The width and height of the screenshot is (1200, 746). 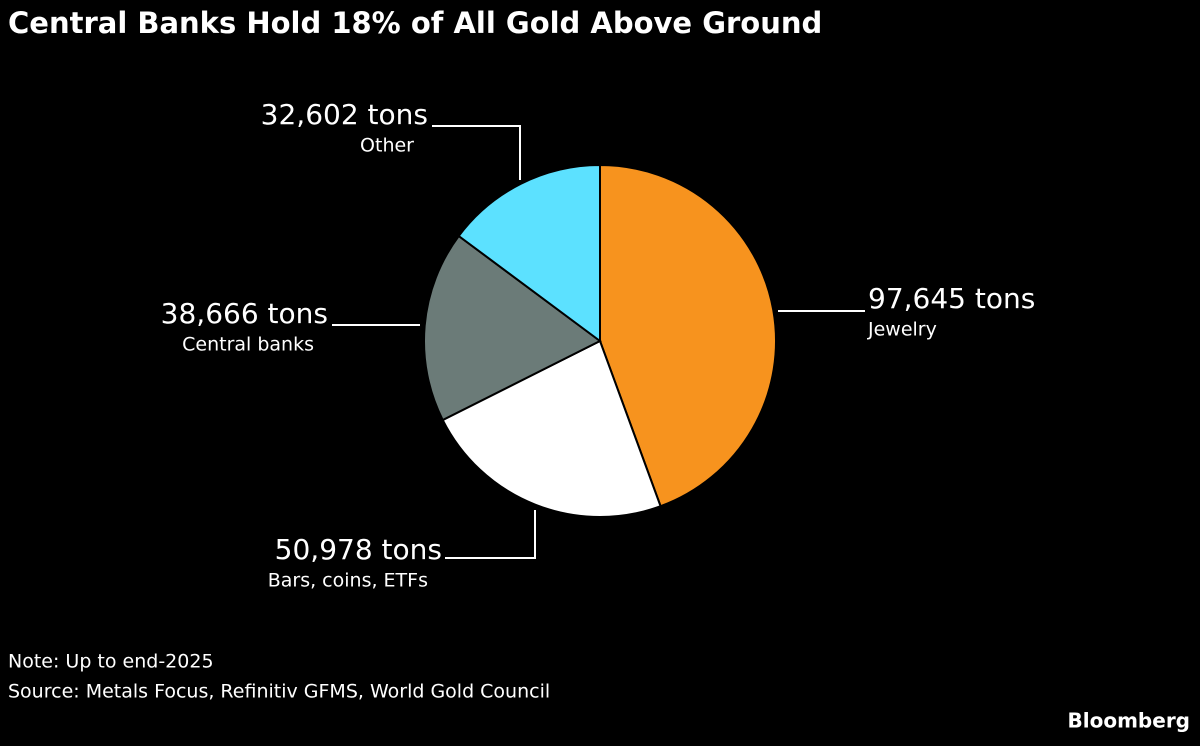 What do you see at coordinates (344, 114) in the screenshot?
I see `value-label: 32,602 tons` at bounding box center [344, 114].